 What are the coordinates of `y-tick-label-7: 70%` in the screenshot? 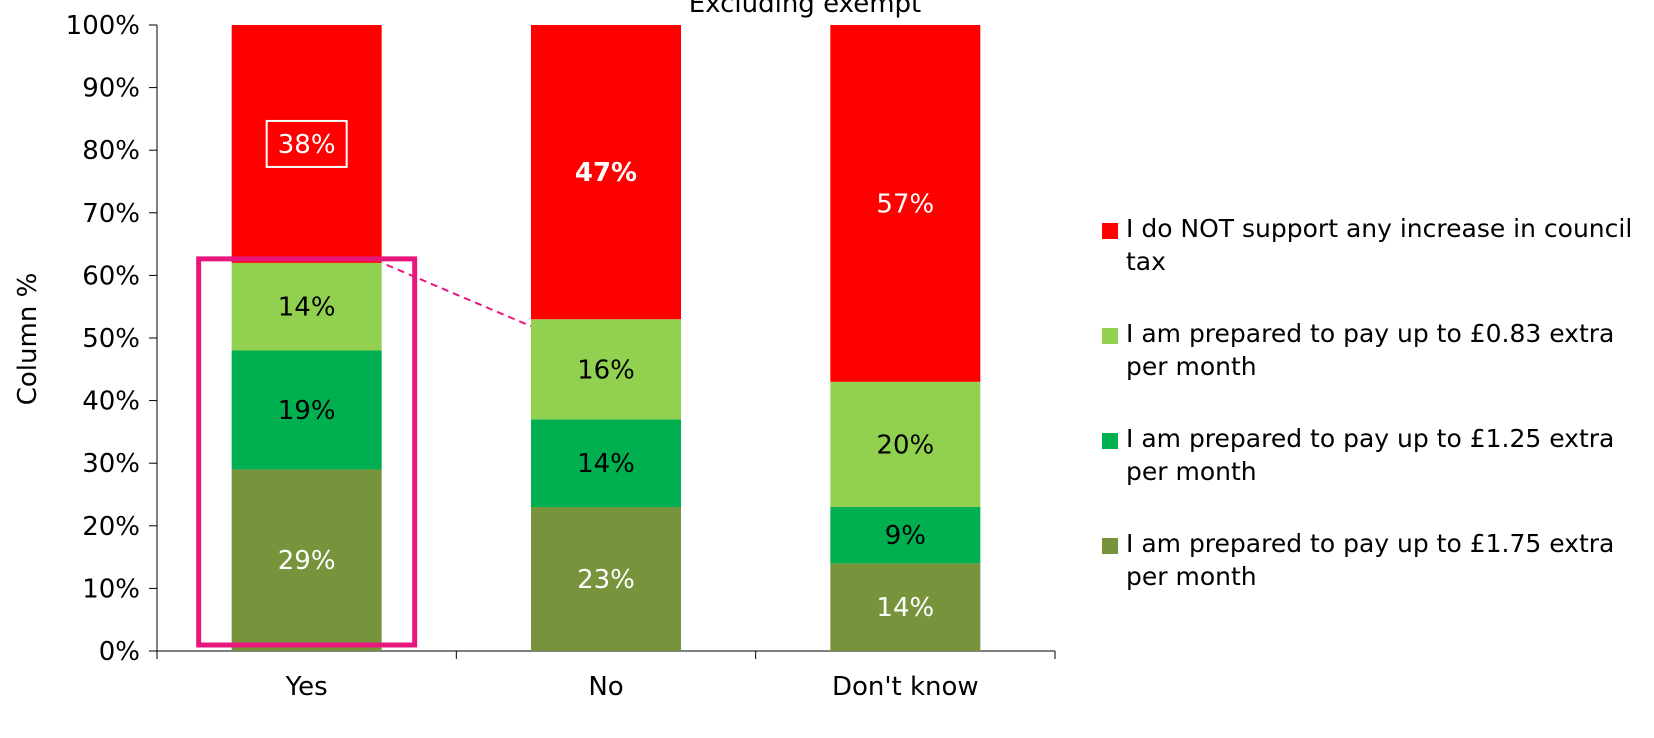 It's located at (111, 214).